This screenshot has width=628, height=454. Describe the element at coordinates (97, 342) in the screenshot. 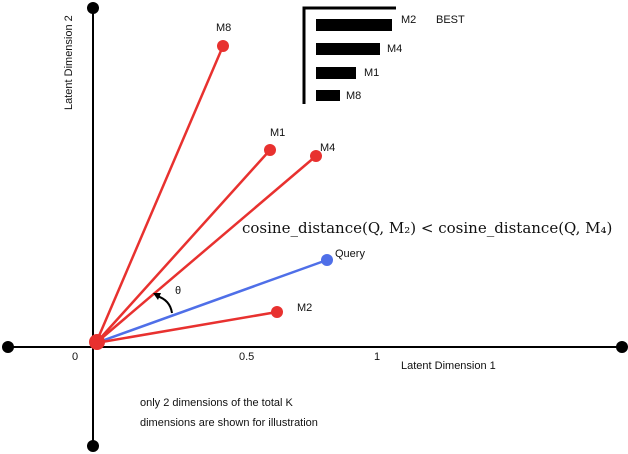

I see `origin-point` at that location.